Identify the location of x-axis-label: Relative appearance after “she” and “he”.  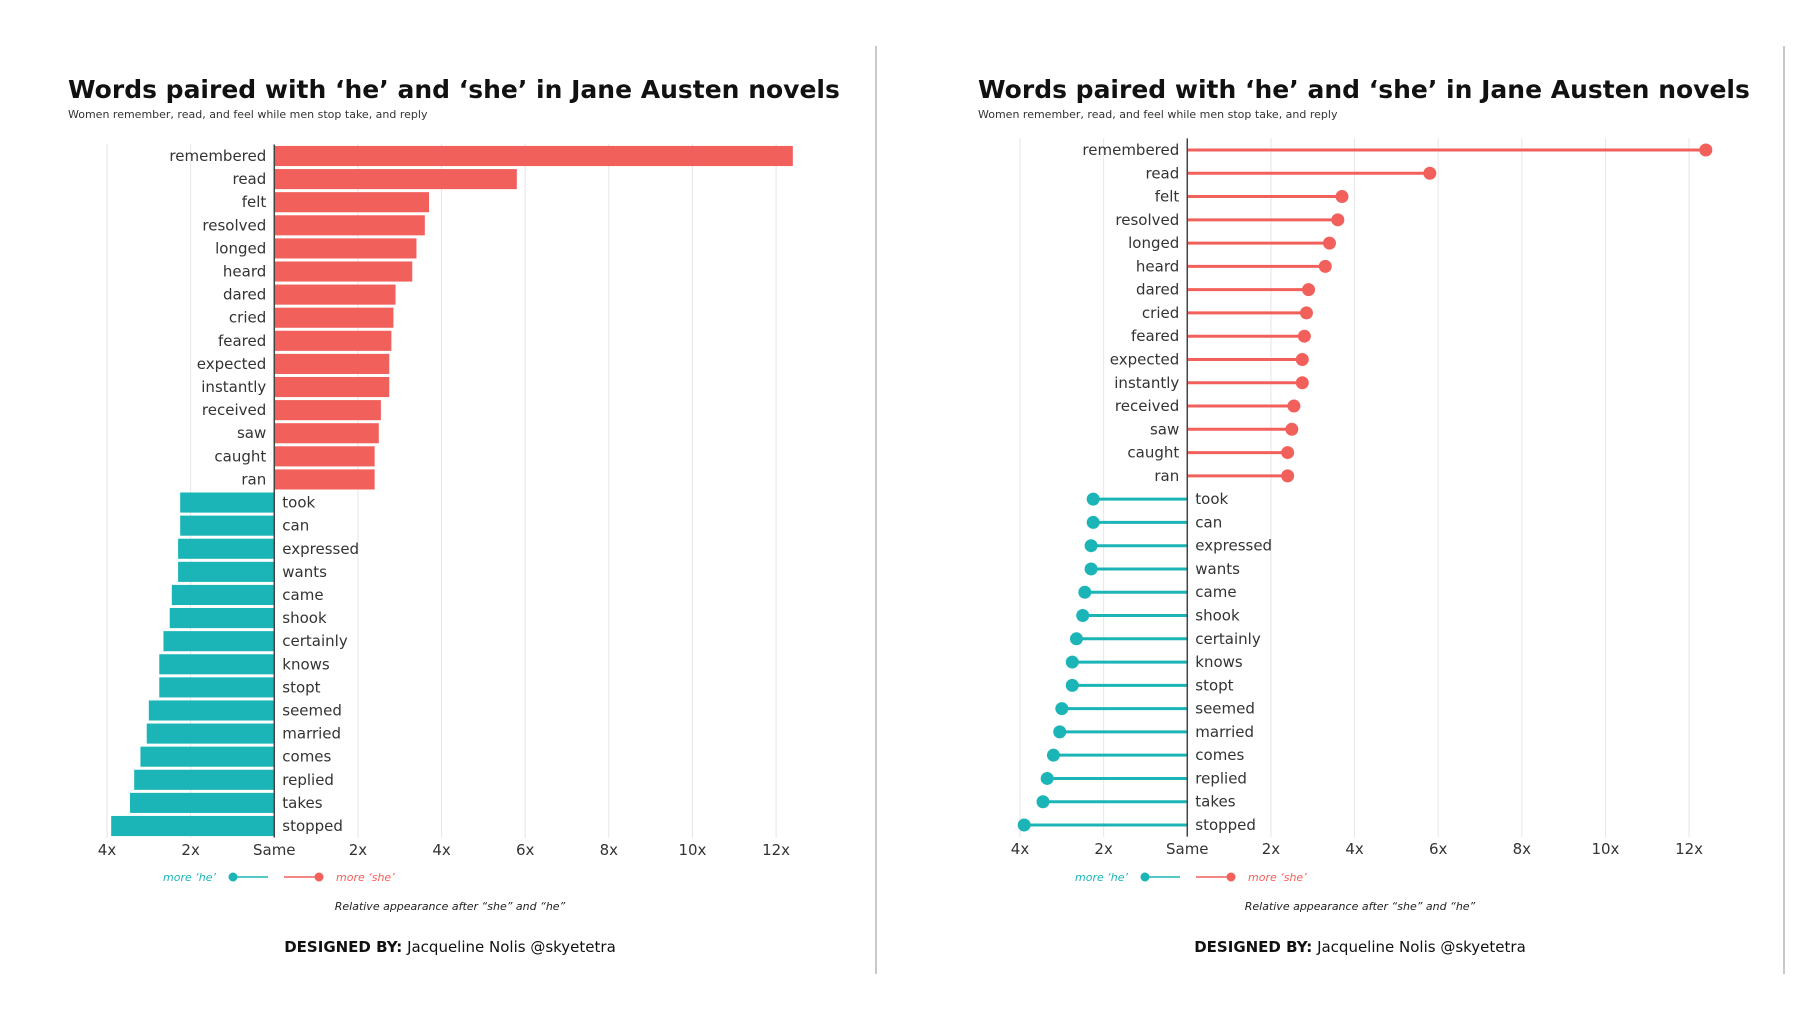
(1360, 906).